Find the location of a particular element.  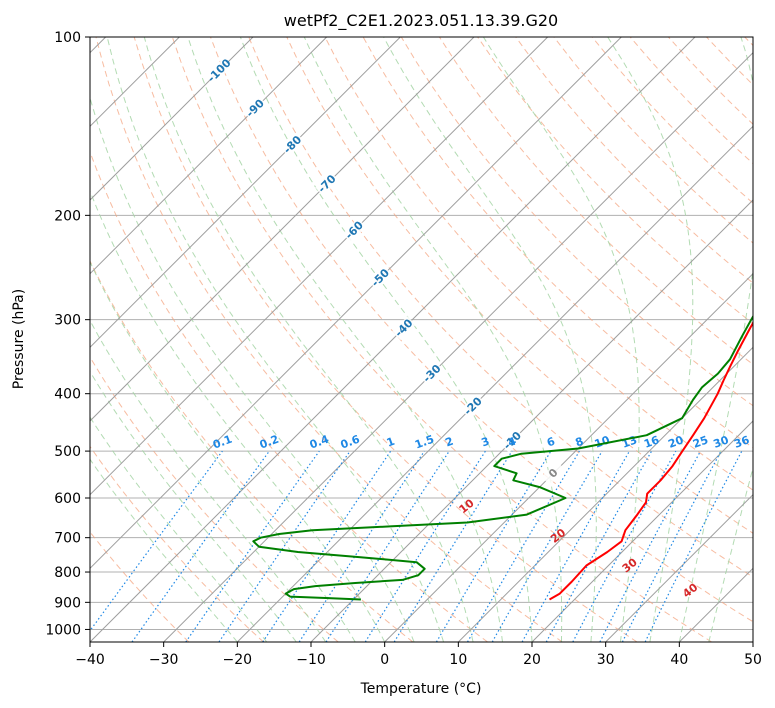

x-tick-label: 10 is located at coordinates (458, 660).